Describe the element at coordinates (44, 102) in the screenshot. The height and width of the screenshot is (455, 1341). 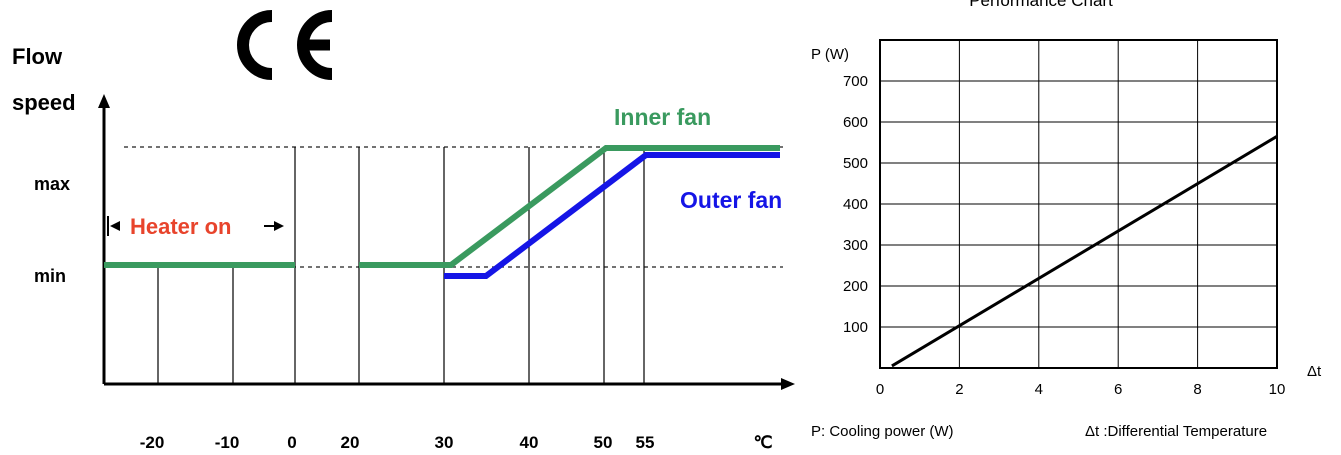
I see `y-title-speed: speed` at that location.